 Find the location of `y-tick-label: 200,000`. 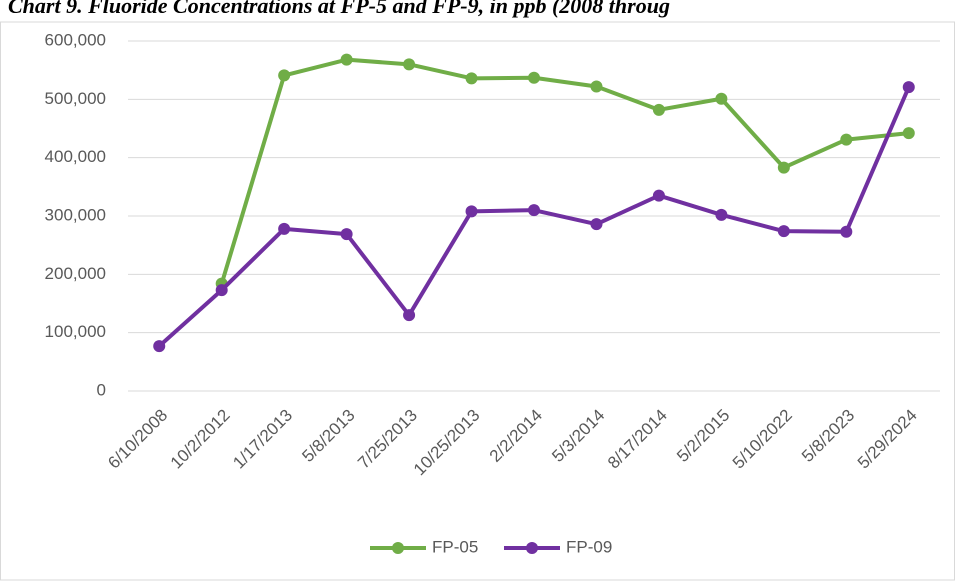

y-tick-label: 200,000 is located at coordinates (75, 273).